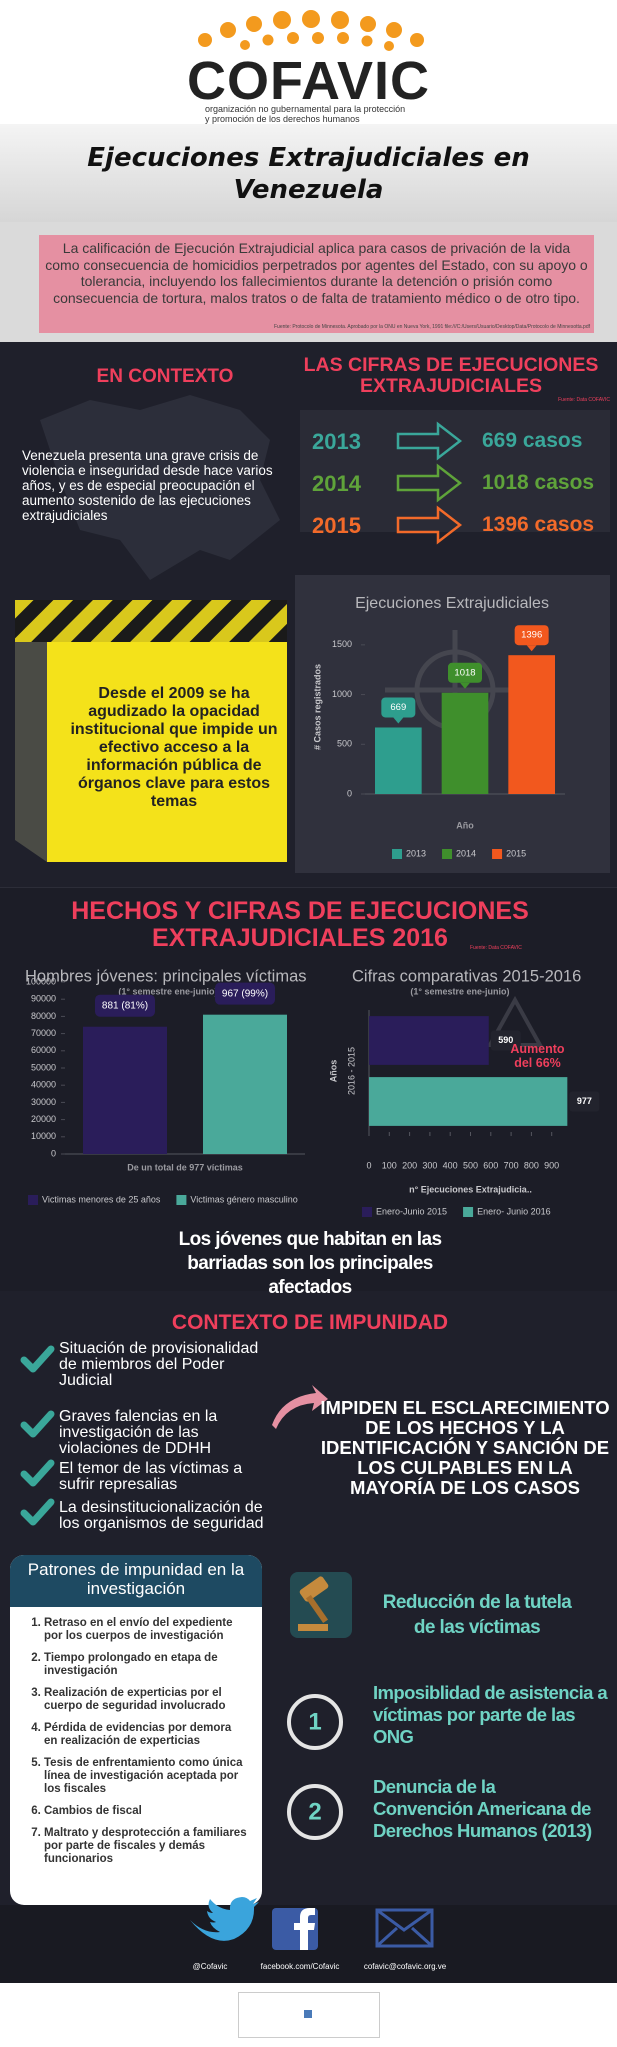 The height and width of the screenshot is (2047, 617). What do you see at coordinates (308, 2014) in the screenshot?
I see `embed-icon` at bounding box center [308, 2014].